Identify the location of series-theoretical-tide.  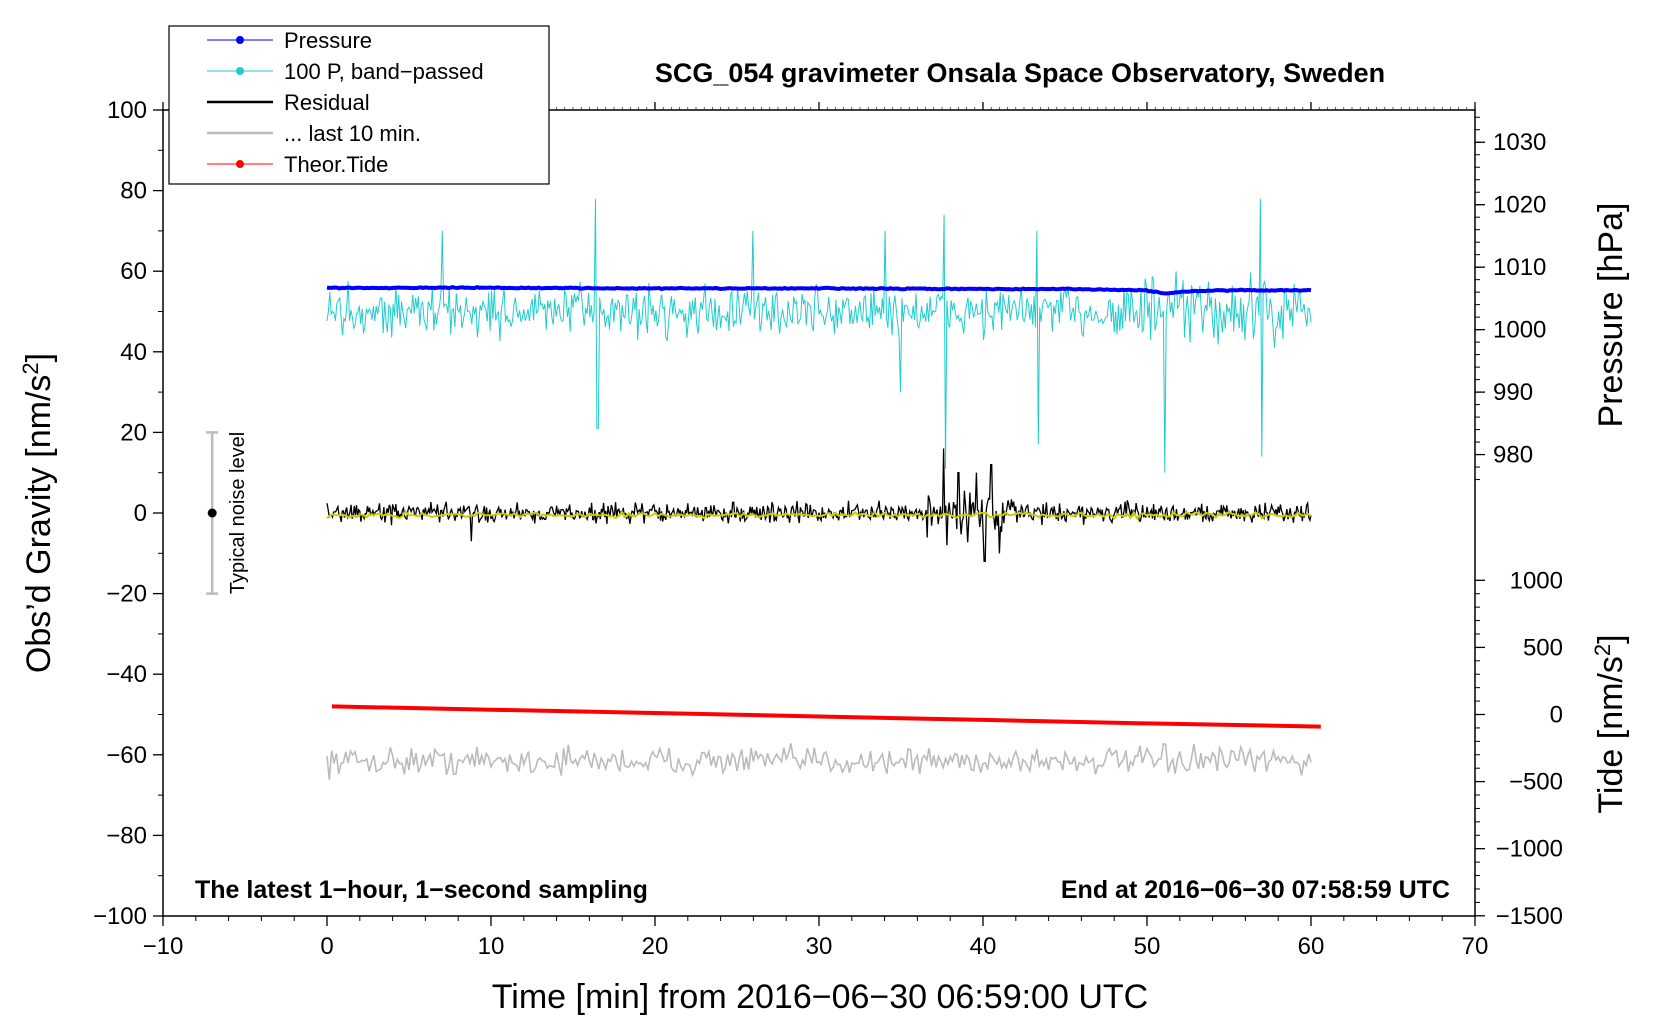
(826, 716).